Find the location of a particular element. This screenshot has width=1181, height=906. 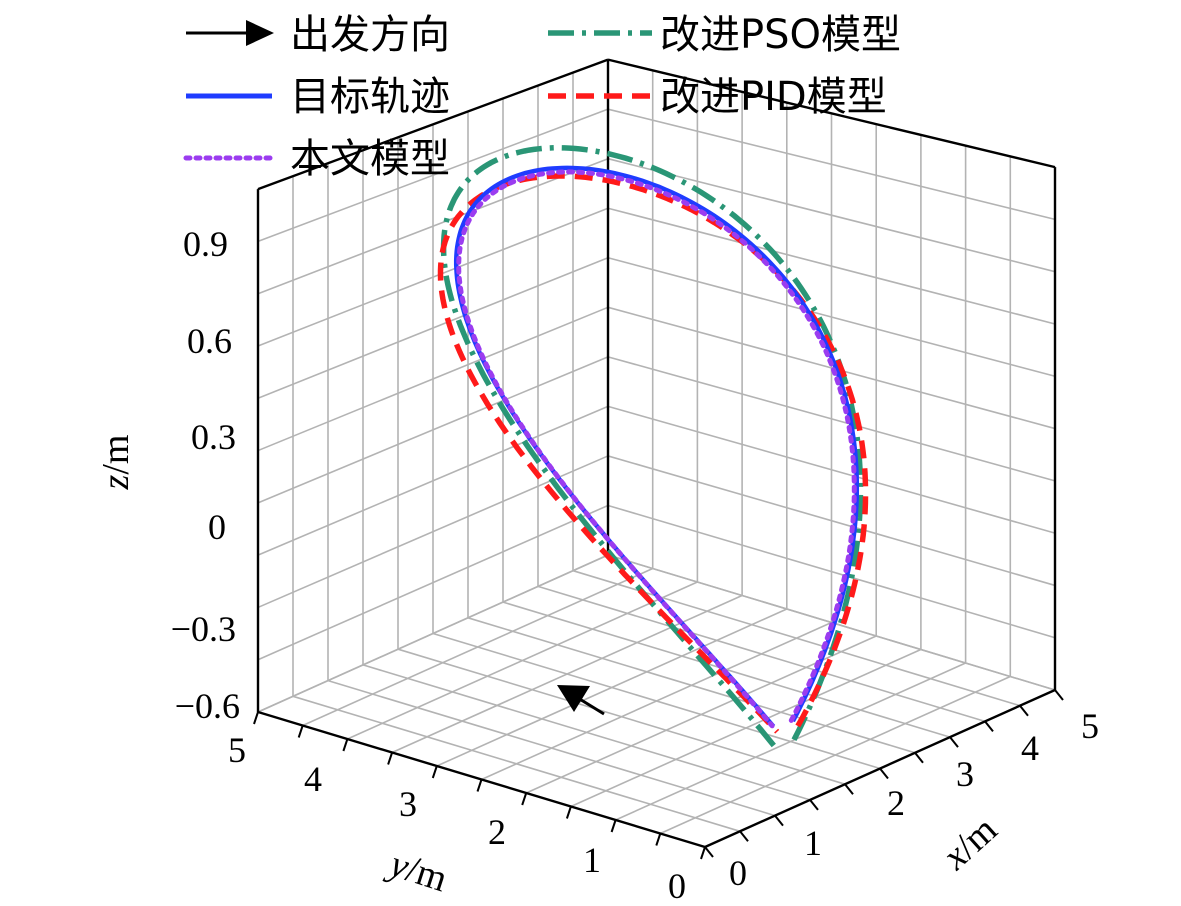

legend-label: 改进PSO模型 is located at coordinates (780, 35).